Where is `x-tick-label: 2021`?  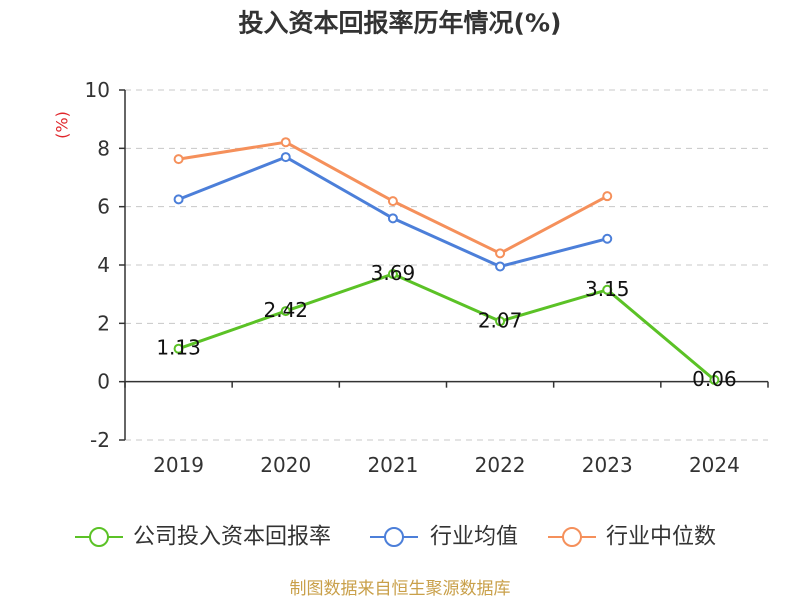 x-tick-label: 2021 is located at coordinates (392, 465).